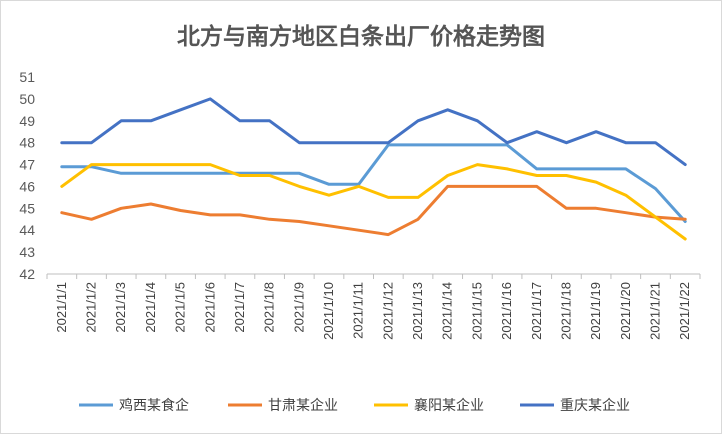  I want to click on x-tick-label: 2021/1/18, so click(565, 311).